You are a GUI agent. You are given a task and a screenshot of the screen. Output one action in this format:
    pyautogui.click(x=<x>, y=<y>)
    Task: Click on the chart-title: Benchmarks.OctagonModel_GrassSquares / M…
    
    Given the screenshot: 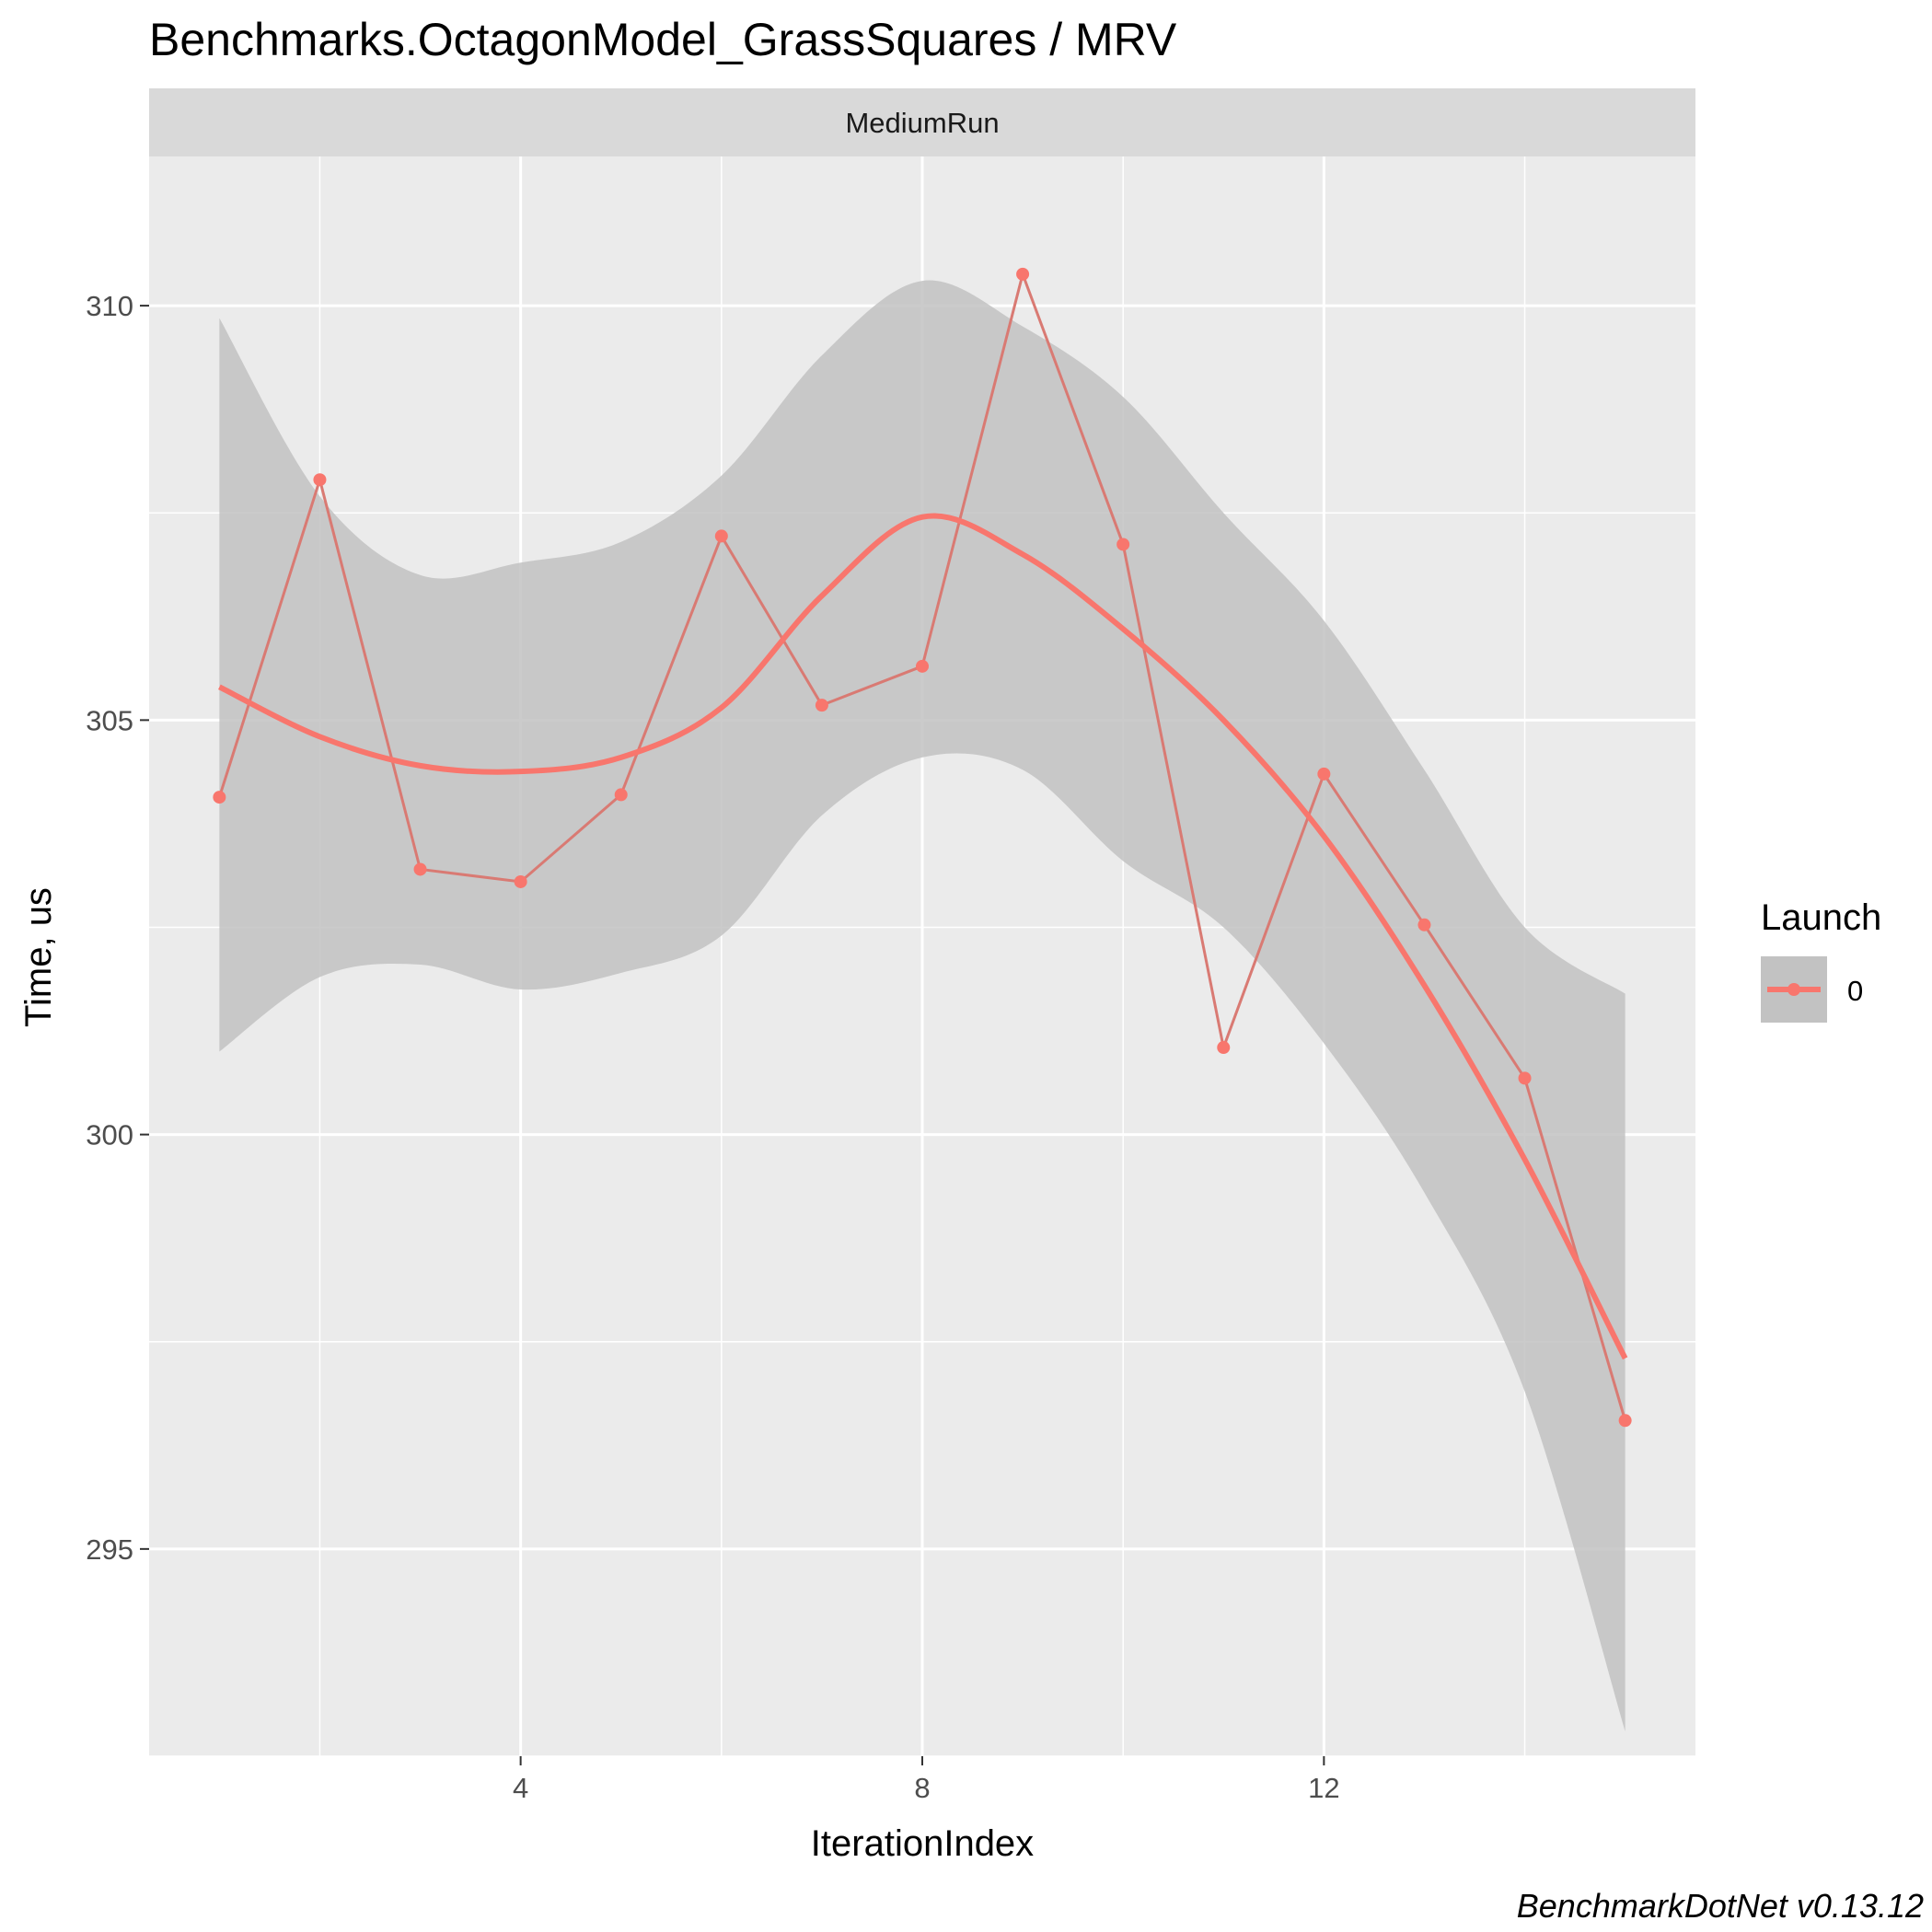 What is the action you would take?
    pyautogui.click(x=663, y=40)
    